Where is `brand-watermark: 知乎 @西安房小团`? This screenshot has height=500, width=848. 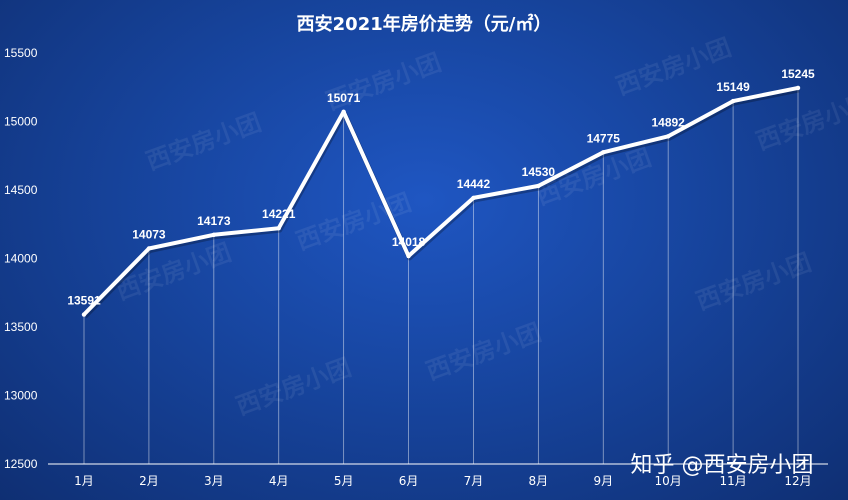 brand-watermark: 知乎 @西安房小团 is located at coordinates (722, 465).